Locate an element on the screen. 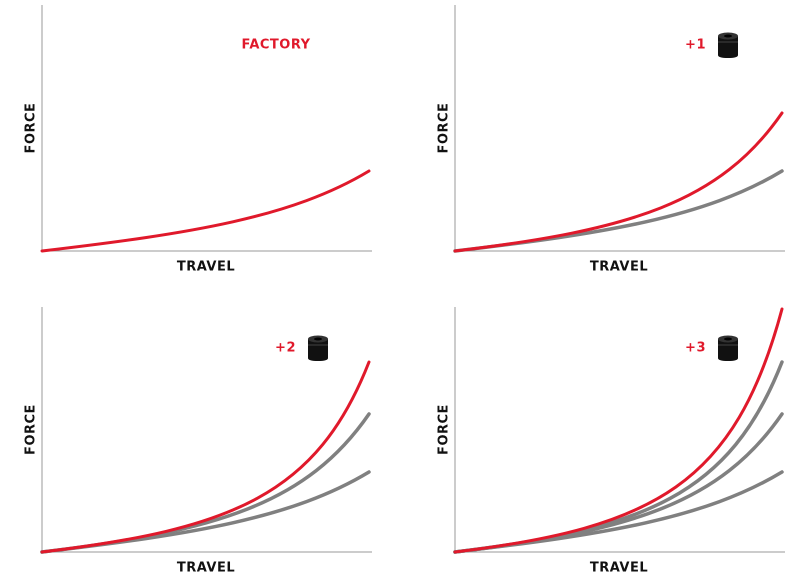 Image resolution: width=800 pixels, height=578 pixels. panel-label: FACTORY is located at coordinates (275, 45).